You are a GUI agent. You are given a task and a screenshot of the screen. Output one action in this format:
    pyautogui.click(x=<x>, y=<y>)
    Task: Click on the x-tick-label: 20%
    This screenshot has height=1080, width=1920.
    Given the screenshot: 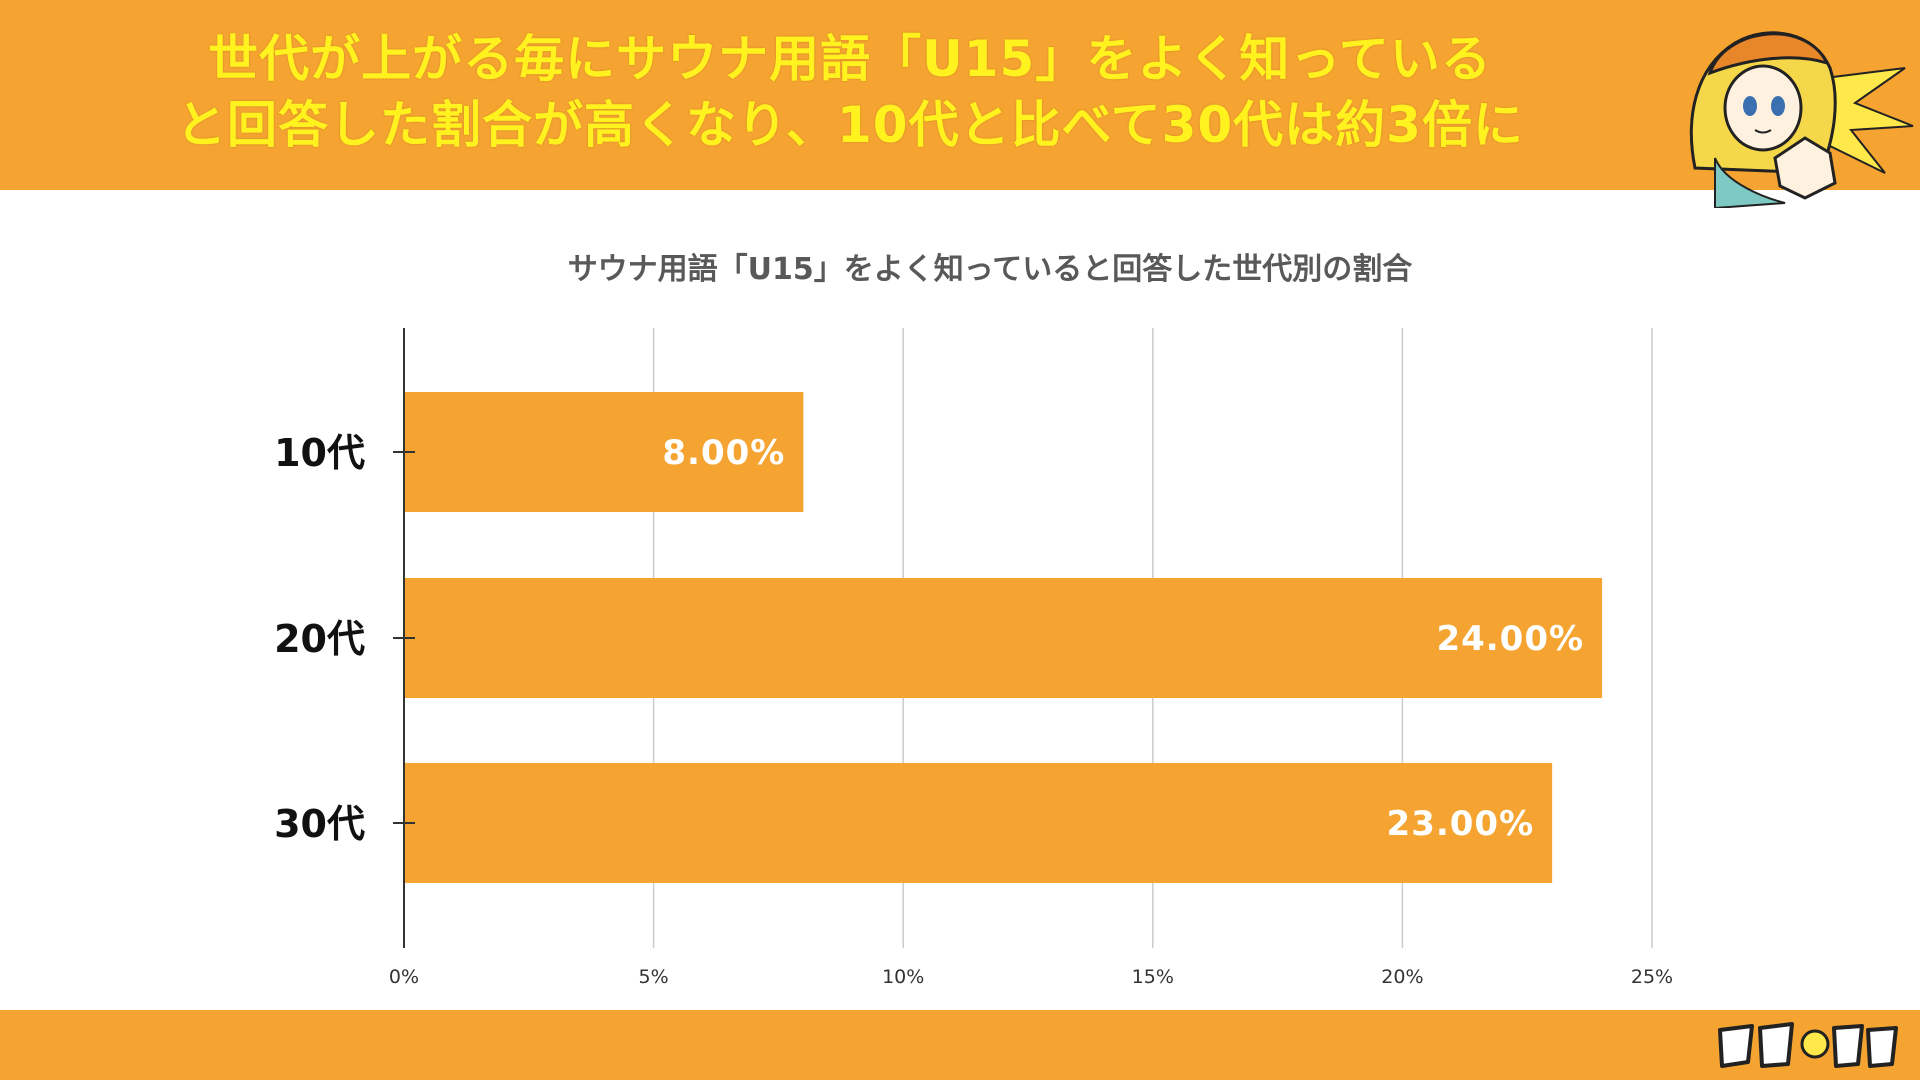 What is the action you would take?
    pyautogui.click(x=1402, y=977)
    